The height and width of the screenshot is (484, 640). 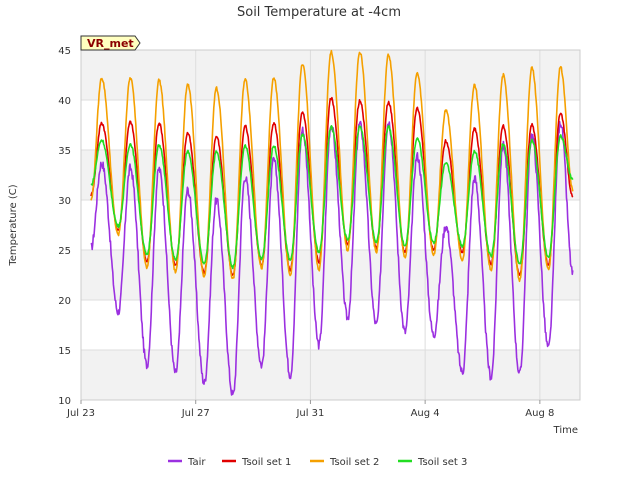 I want to click on legend-label: Tsoil set 2, so click(x=354, y=462).